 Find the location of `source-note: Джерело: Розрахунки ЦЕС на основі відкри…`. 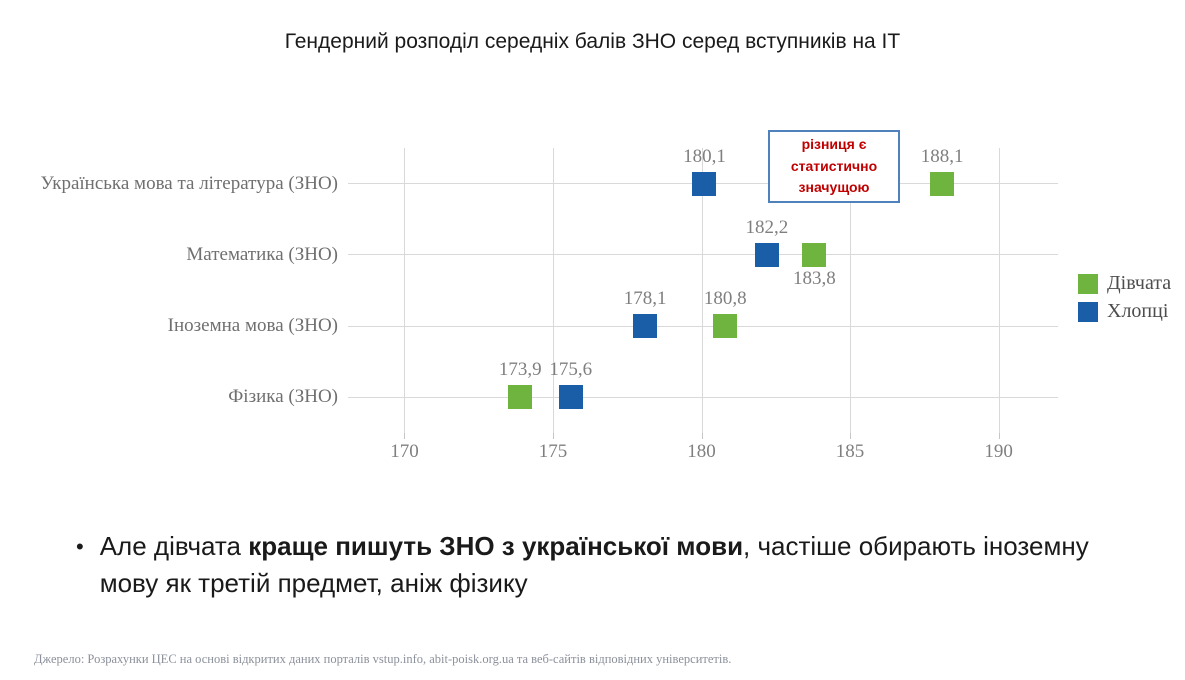

source-note: Джерело: Розрахунки ЦЕС на основі відкри… is located at coordinates (383, 659).